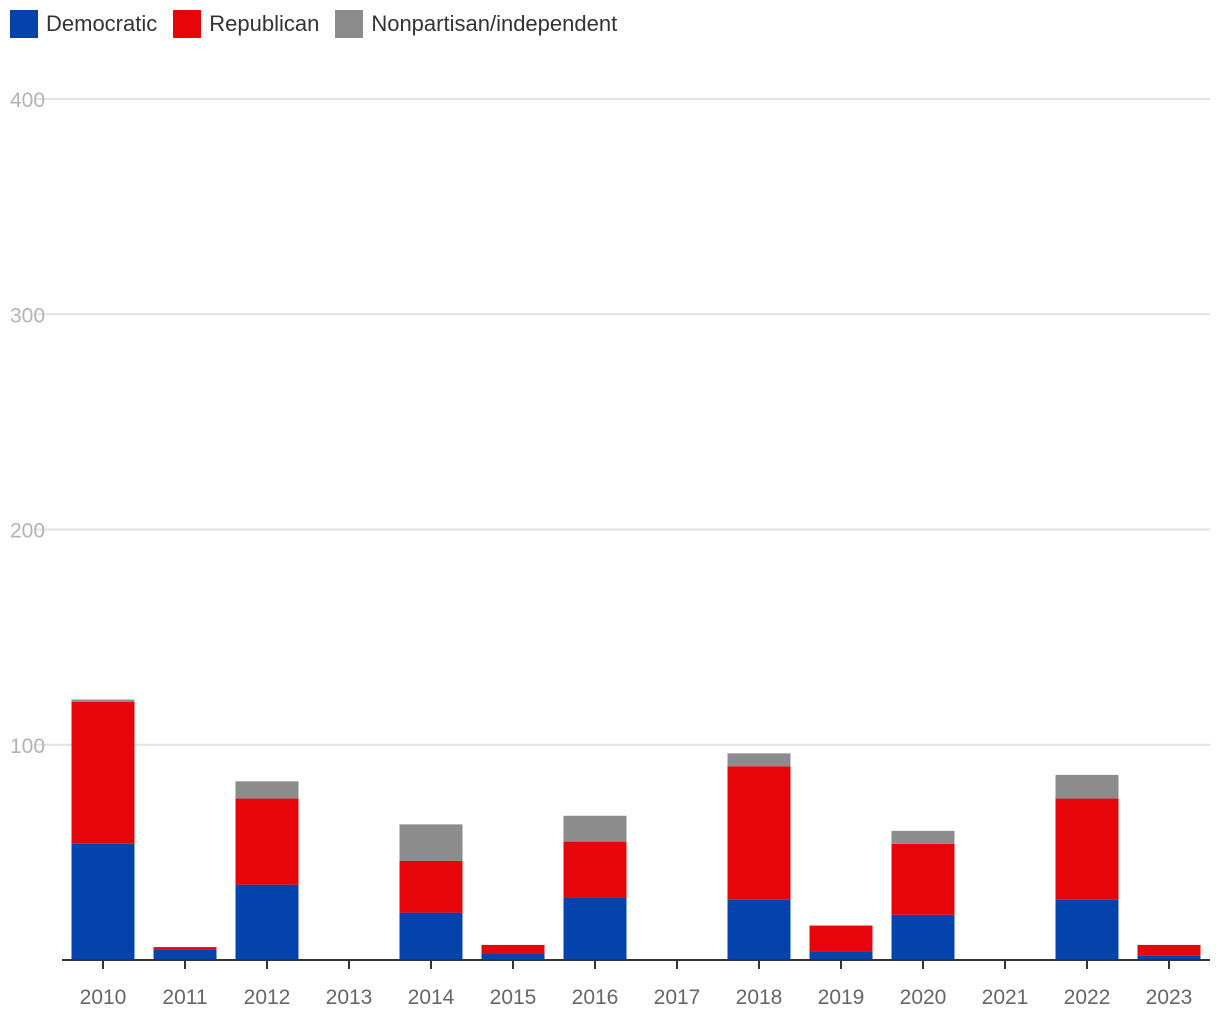 Image resolution: width=1220 pixels, height=1020 pixels. I want to click on bar-democratic-2011, so click(185, 954).